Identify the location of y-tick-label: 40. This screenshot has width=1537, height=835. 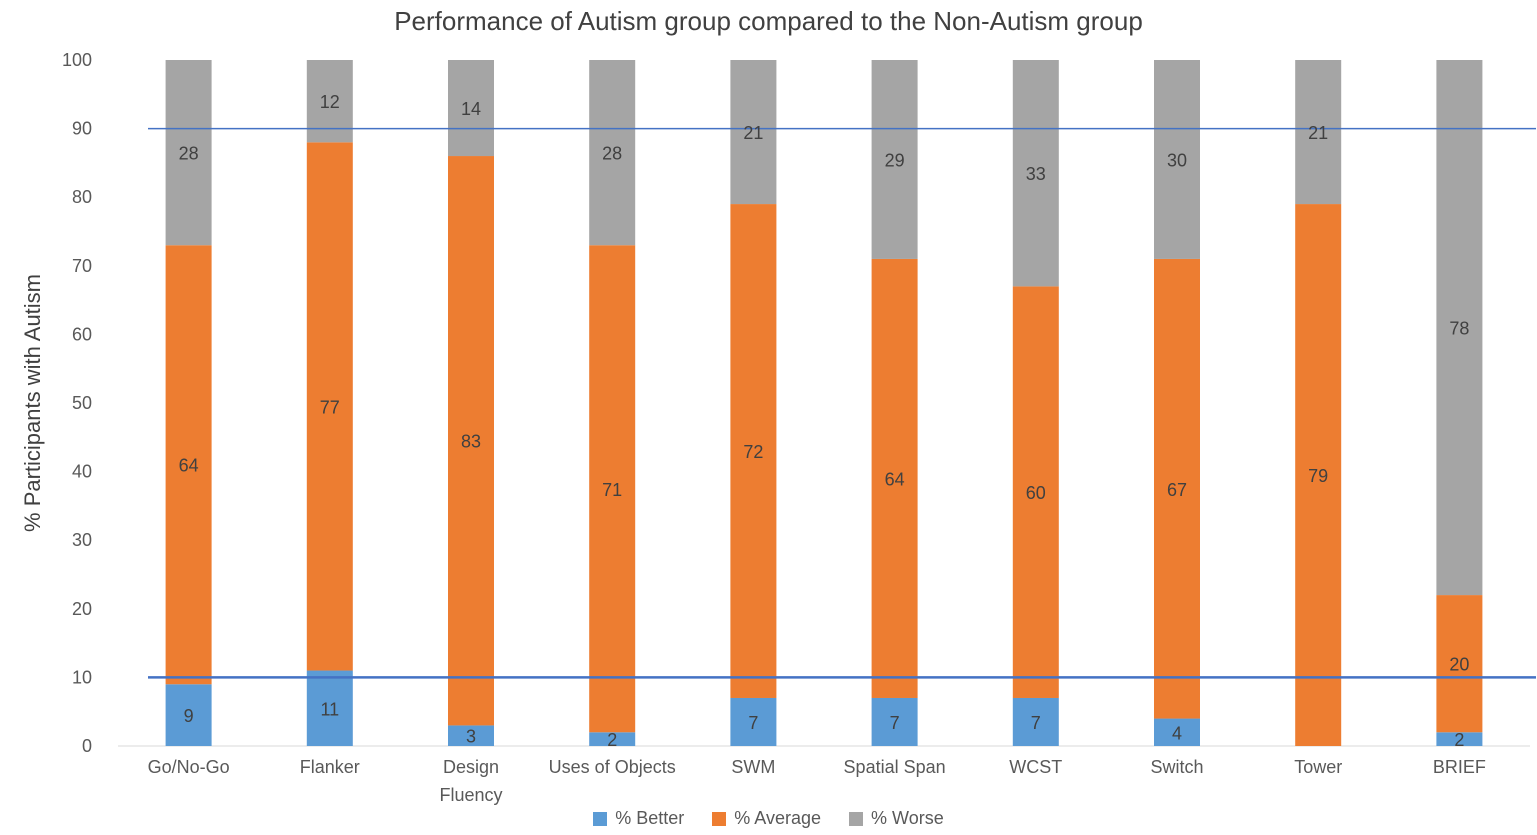
(82, 472).